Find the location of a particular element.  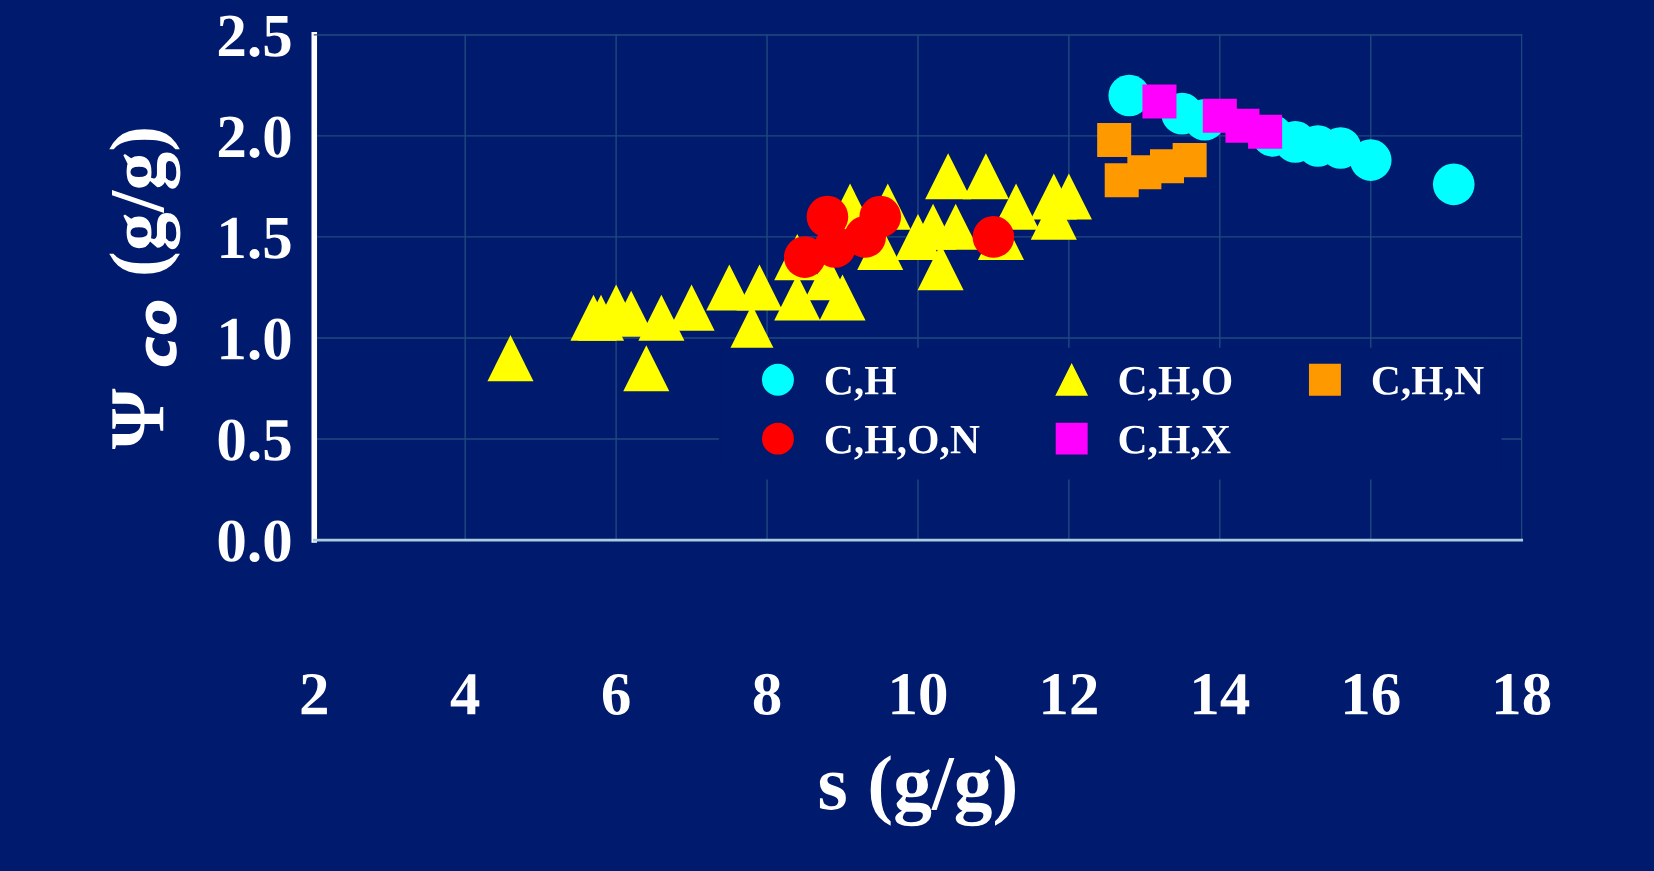

x-tick-label: 10 is located at coordinates (919, 694).